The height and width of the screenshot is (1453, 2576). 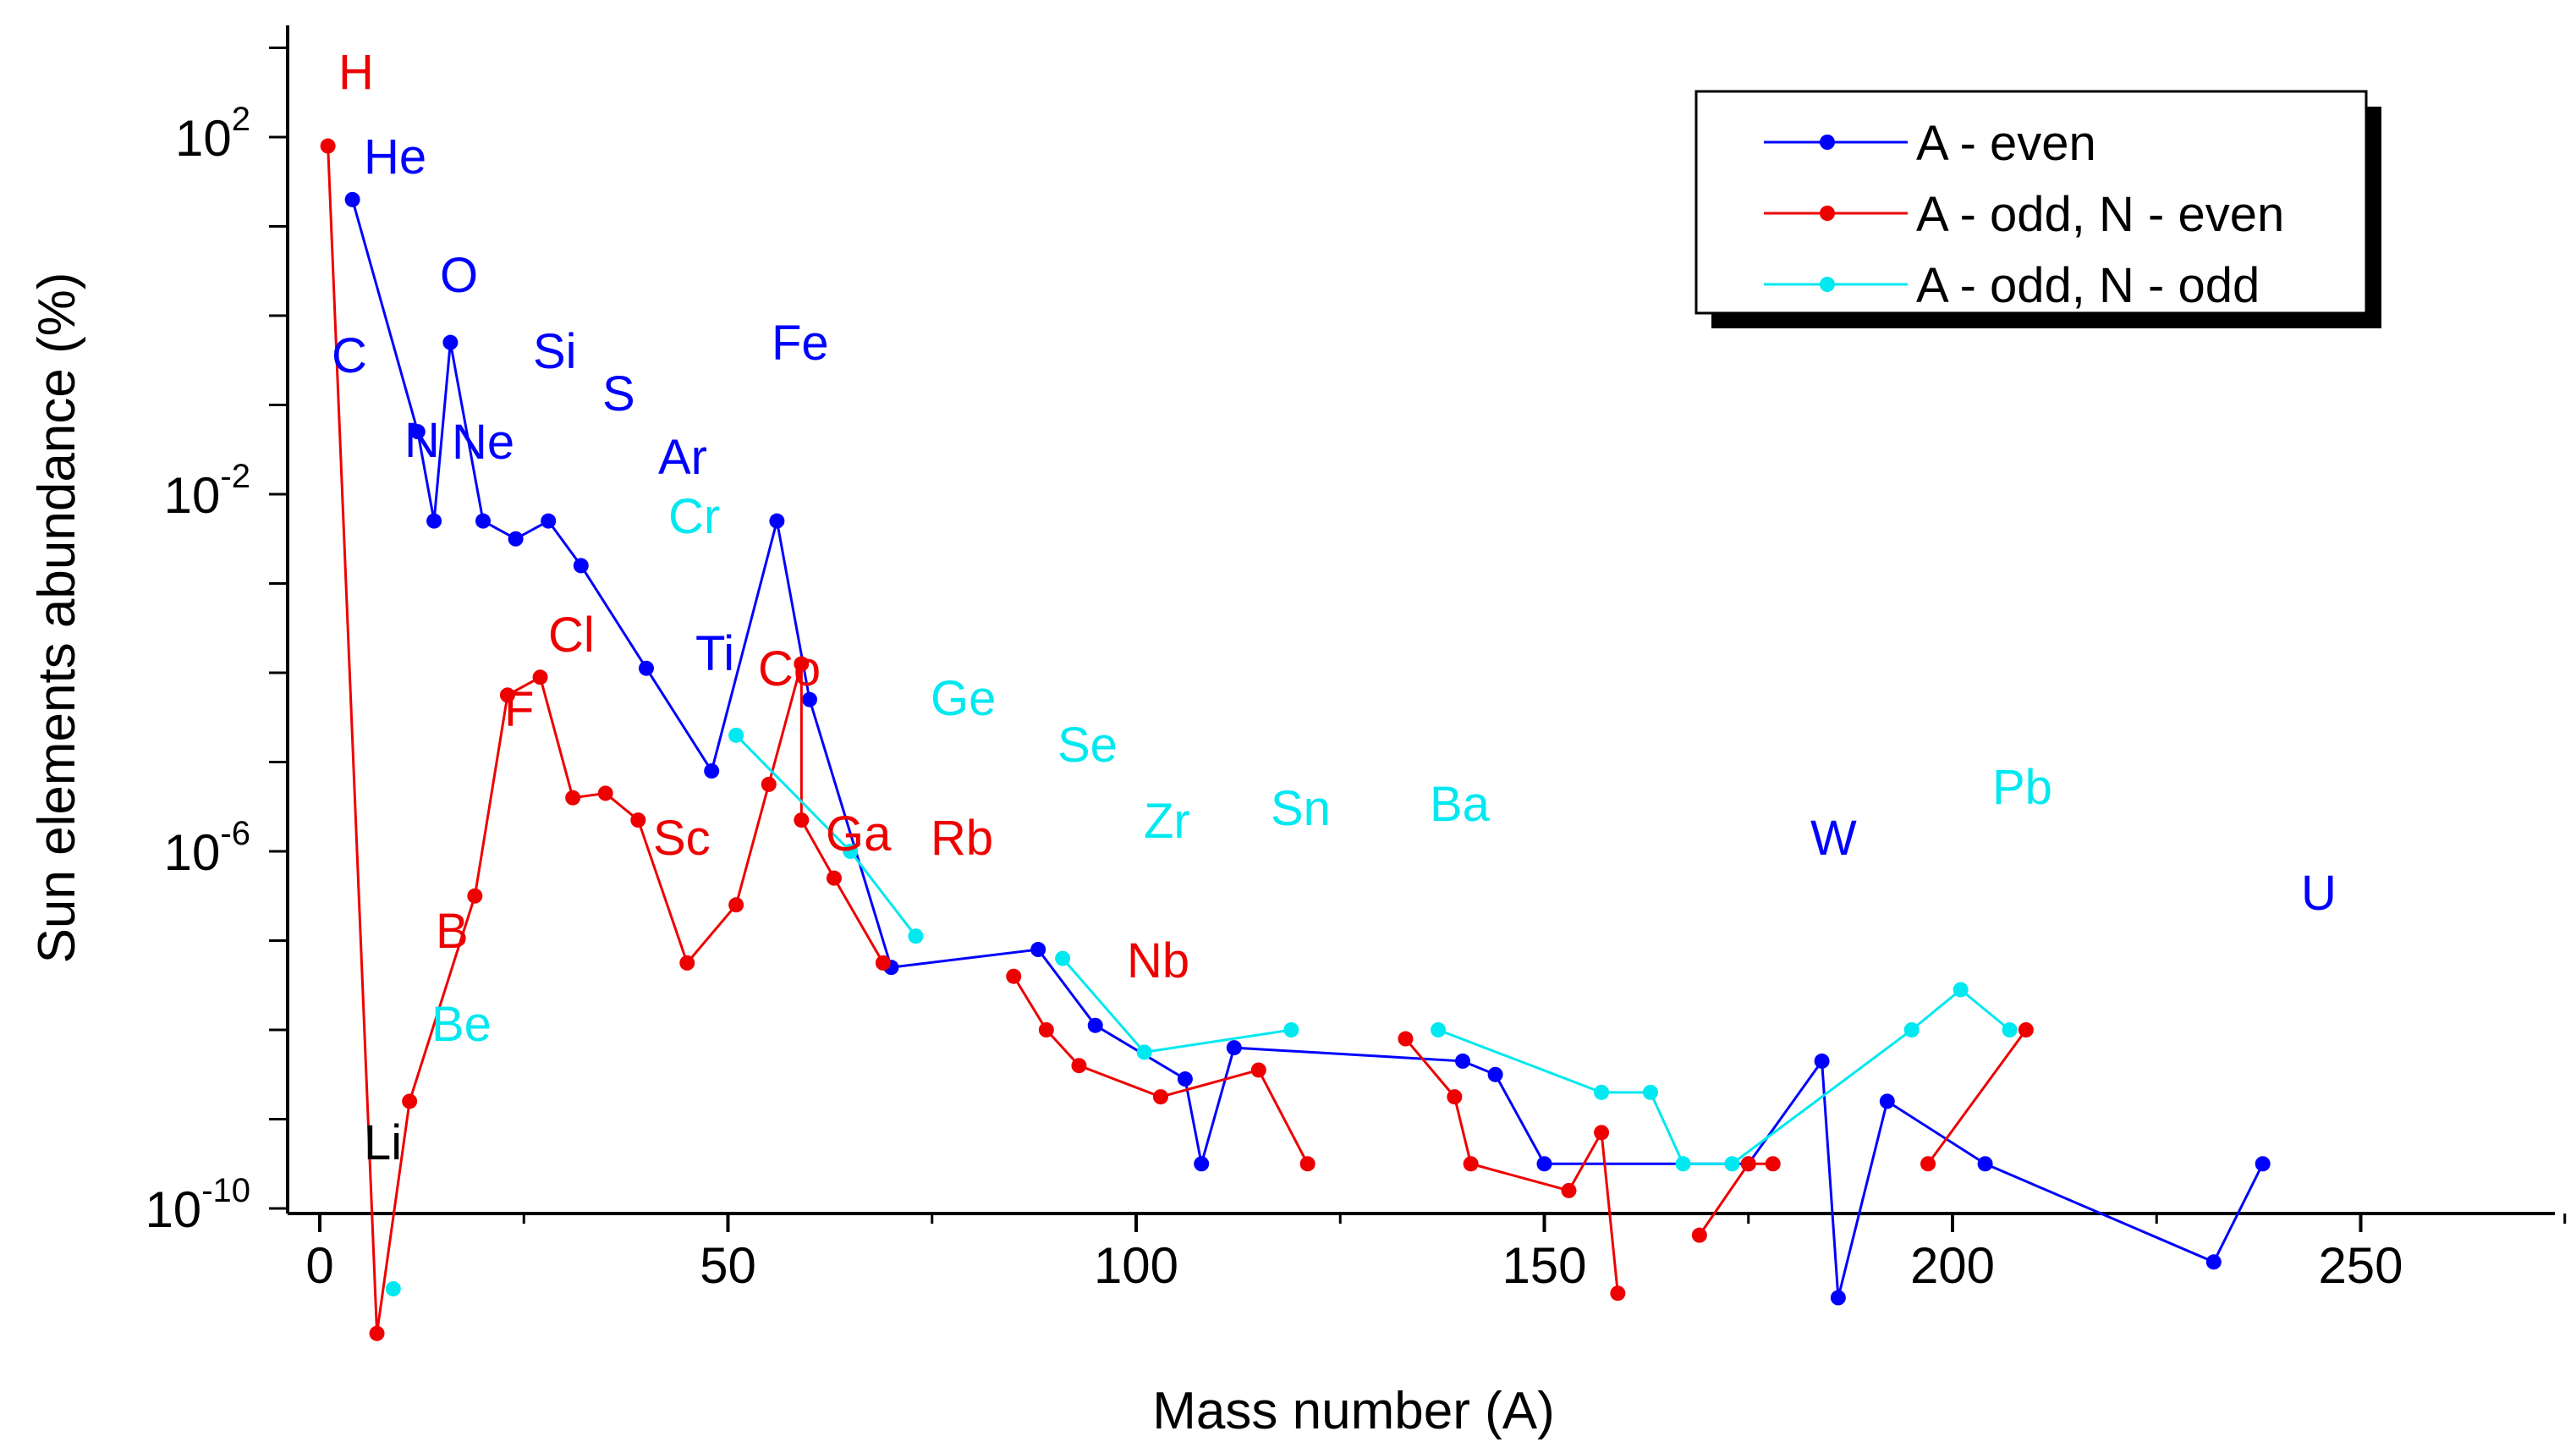 I want to click on element-label-ne: Ne, so click(x=483, y=442).